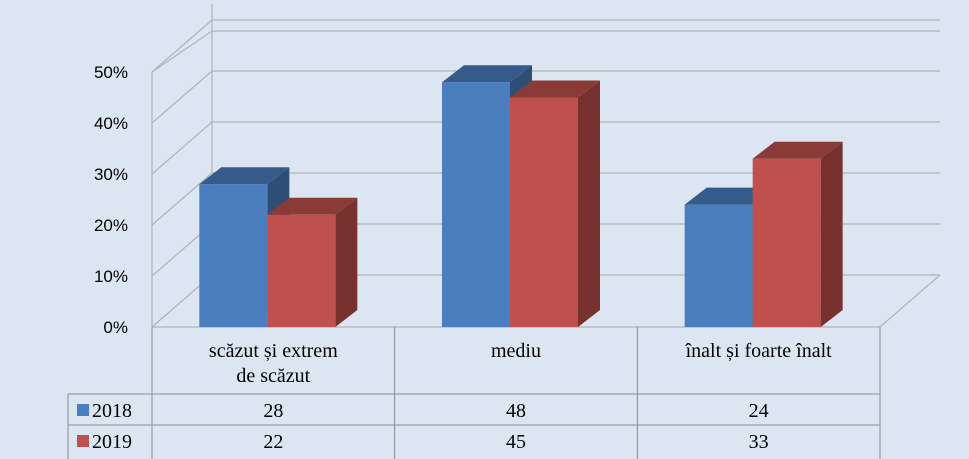 The image size is (969, 459). Describe the element at coordinates (910, 301) in the screenshot. I see `floor-right-edge` at that location.